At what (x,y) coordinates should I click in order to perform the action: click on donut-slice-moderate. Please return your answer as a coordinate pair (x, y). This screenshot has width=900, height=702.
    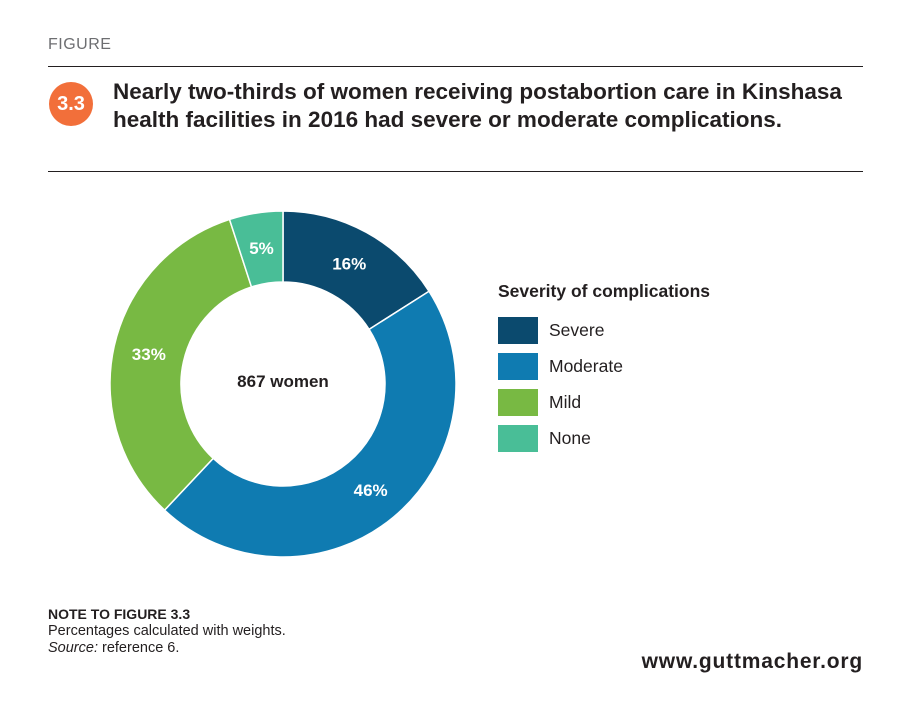
    Looking at the image, I should click on (310, 424).